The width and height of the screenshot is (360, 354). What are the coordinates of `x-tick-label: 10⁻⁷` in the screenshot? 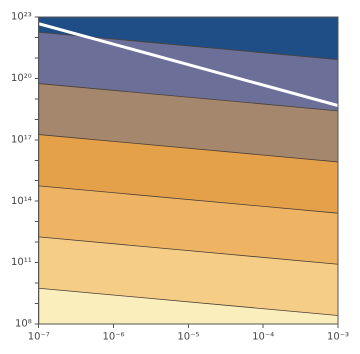 It's located at (39, 337).